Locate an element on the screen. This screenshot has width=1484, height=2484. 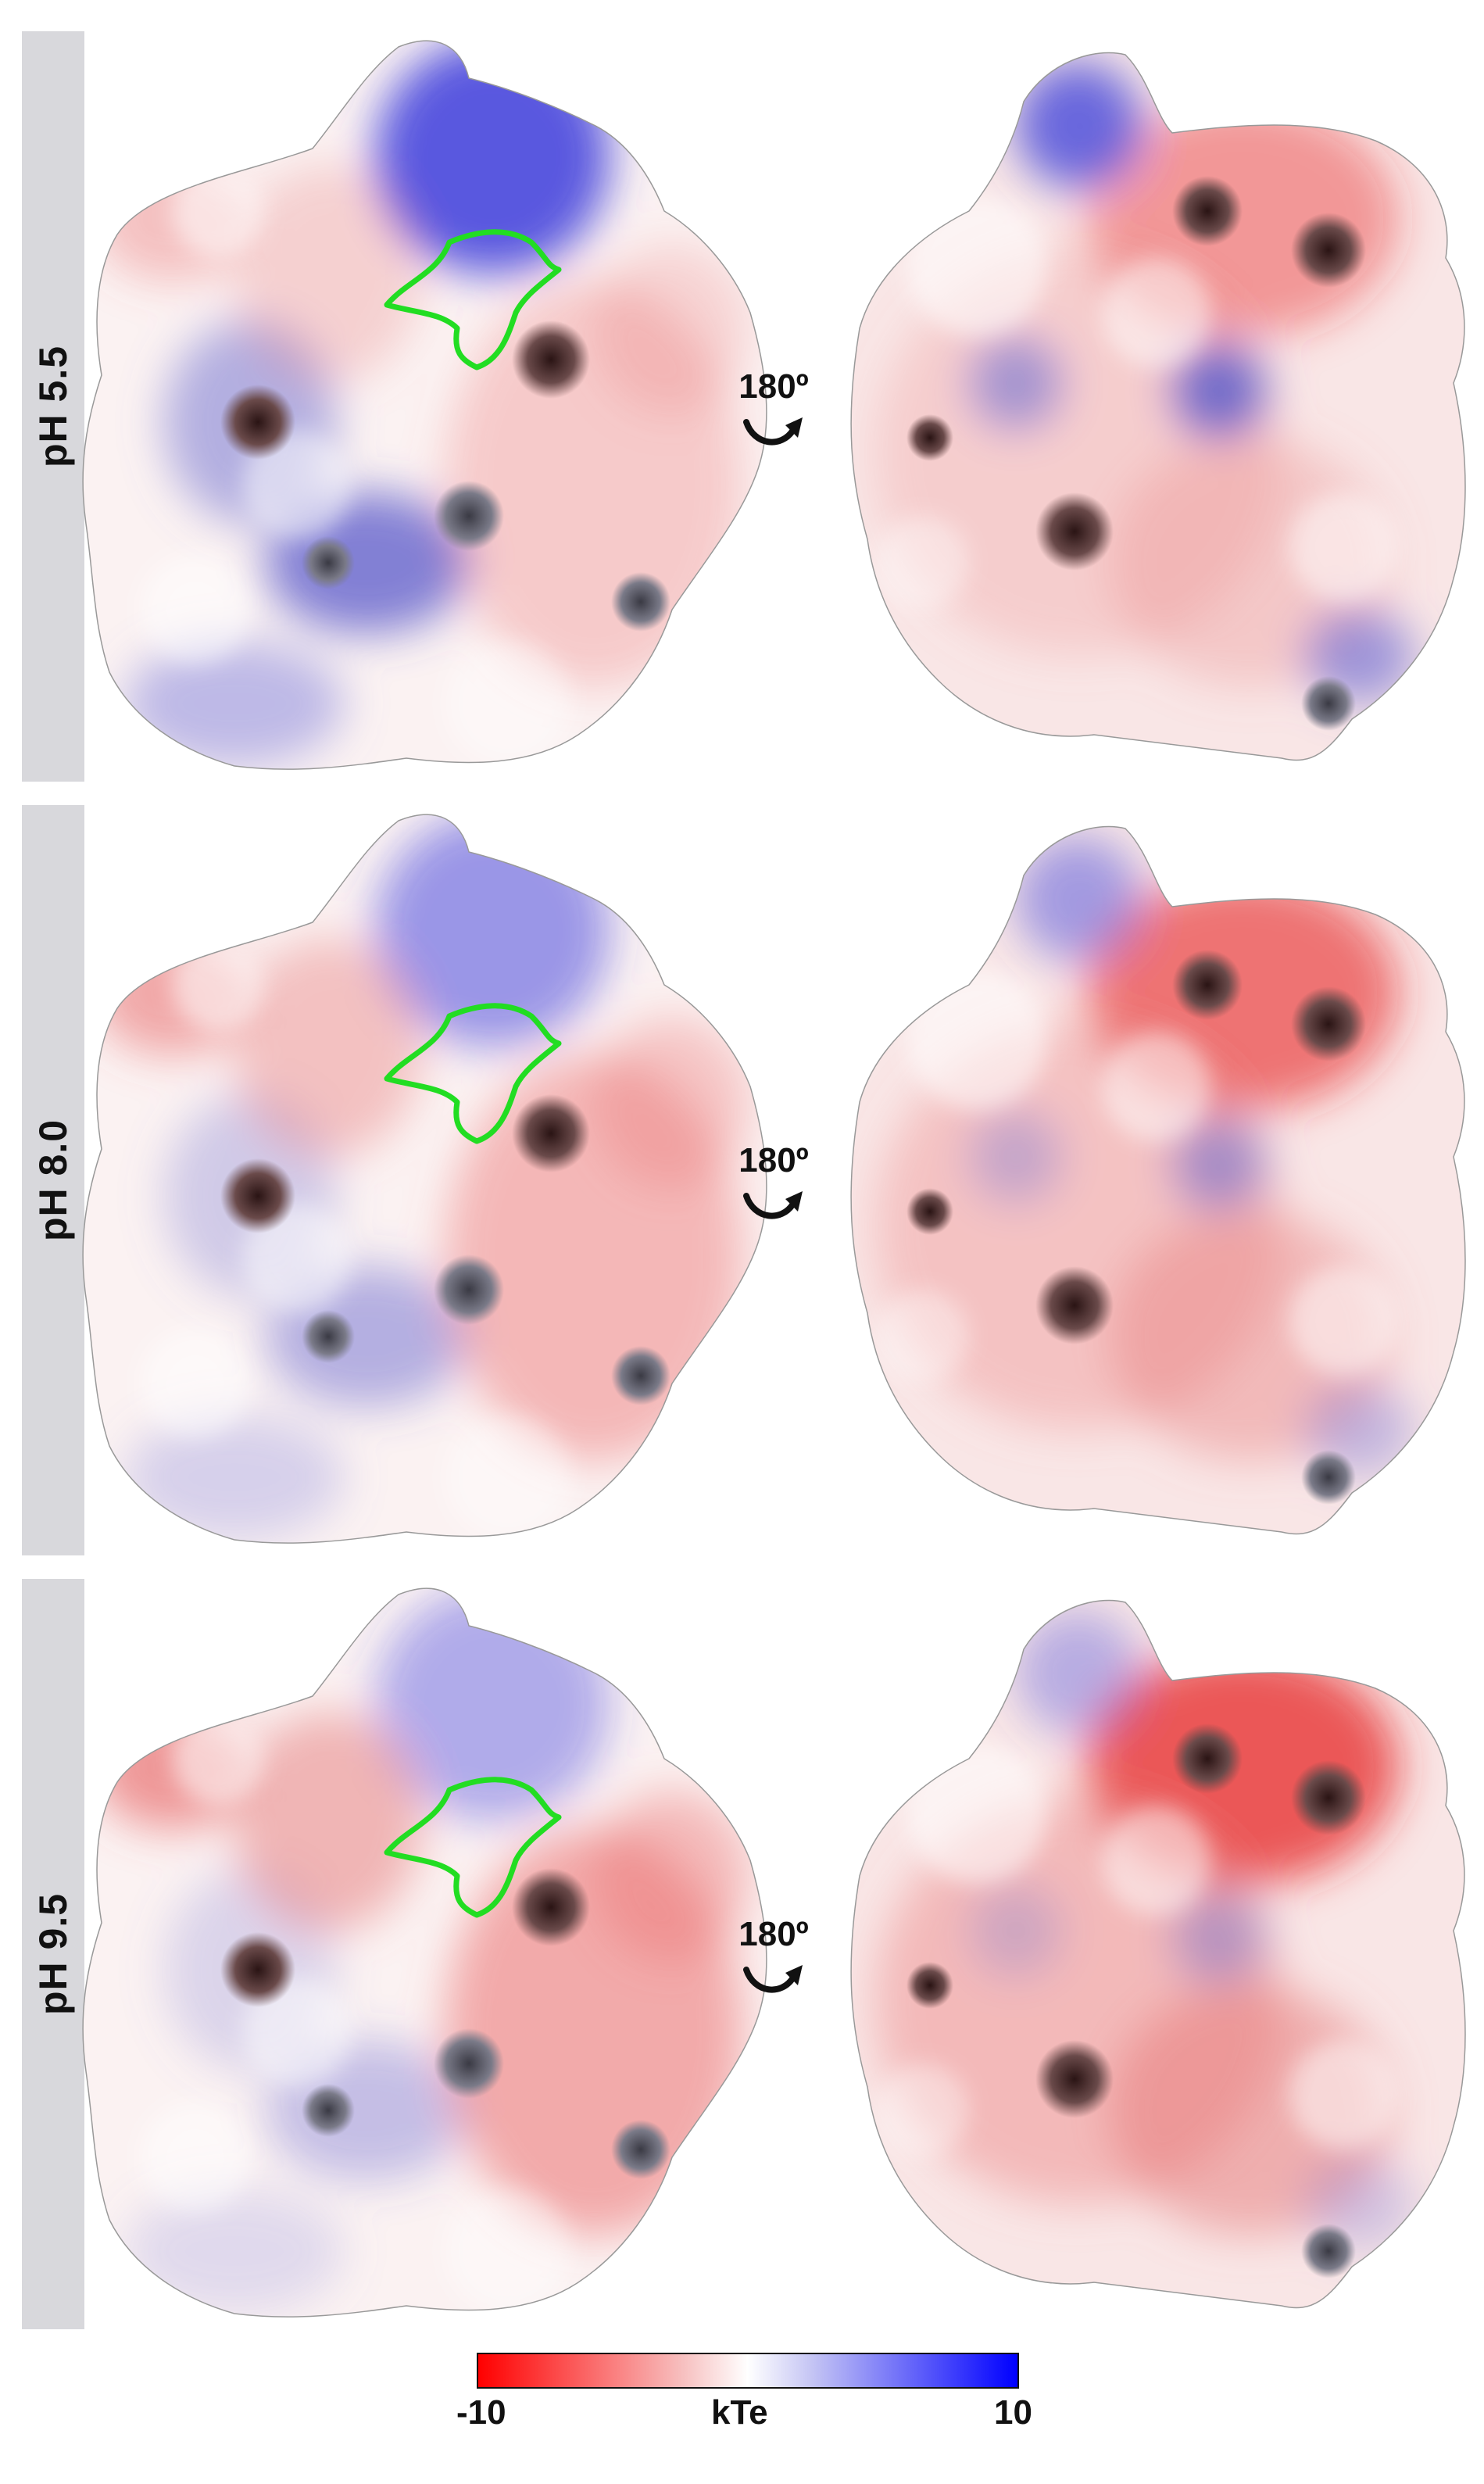
color-scale-legend: -10 kTe 10 is located at coordinates (744, 2396).